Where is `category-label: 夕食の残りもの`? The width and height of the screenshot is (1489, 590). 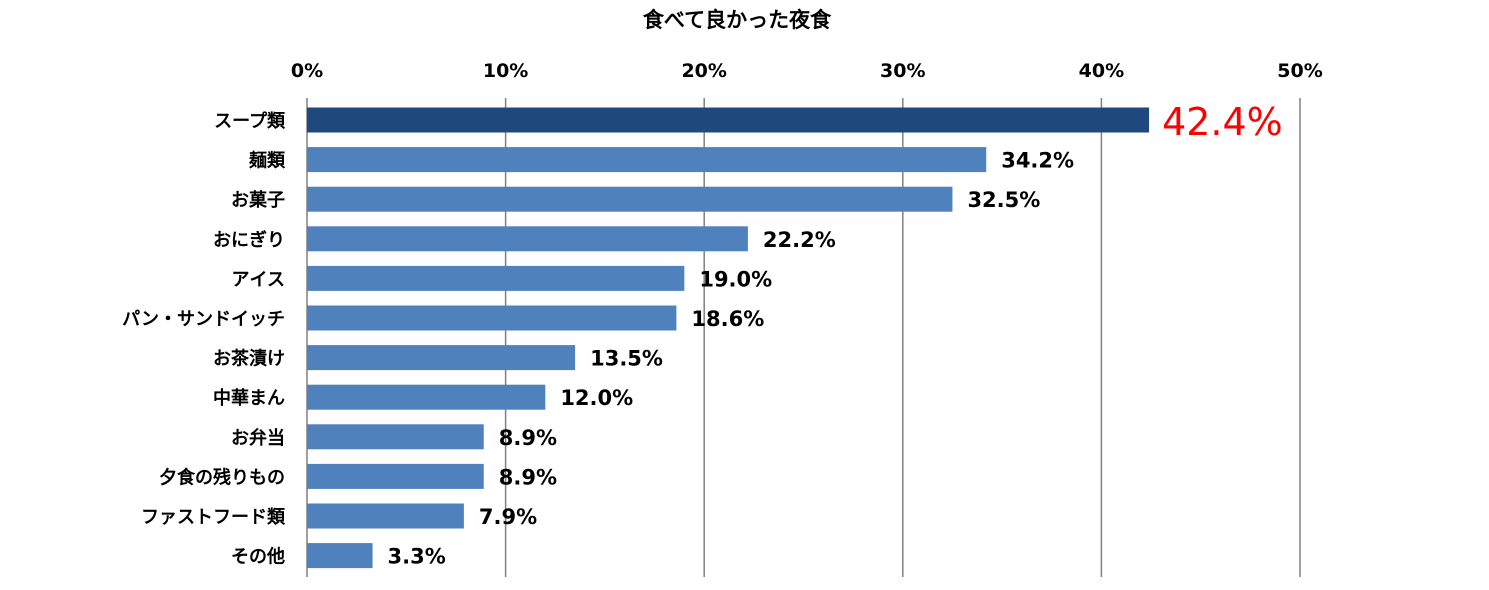
category-label: 夕食の残りもの is located at coordinates (222, 477).